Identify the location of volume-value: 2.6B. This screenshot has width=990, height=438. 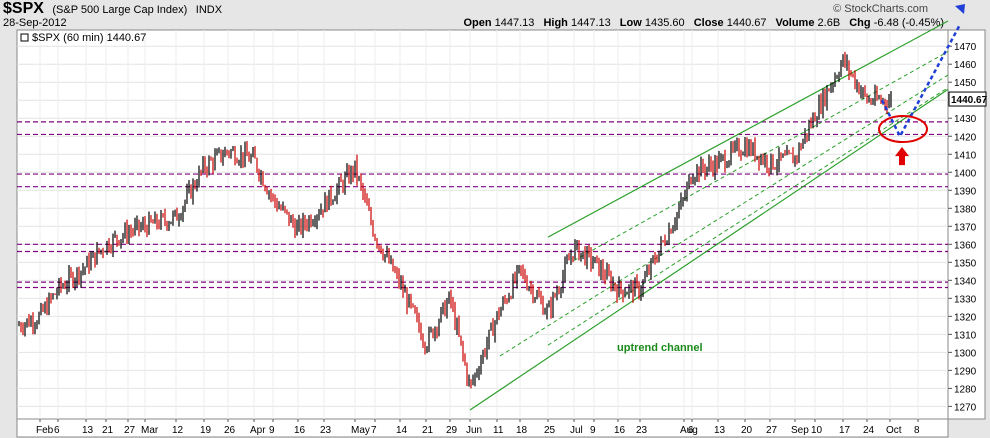
(829, 23).